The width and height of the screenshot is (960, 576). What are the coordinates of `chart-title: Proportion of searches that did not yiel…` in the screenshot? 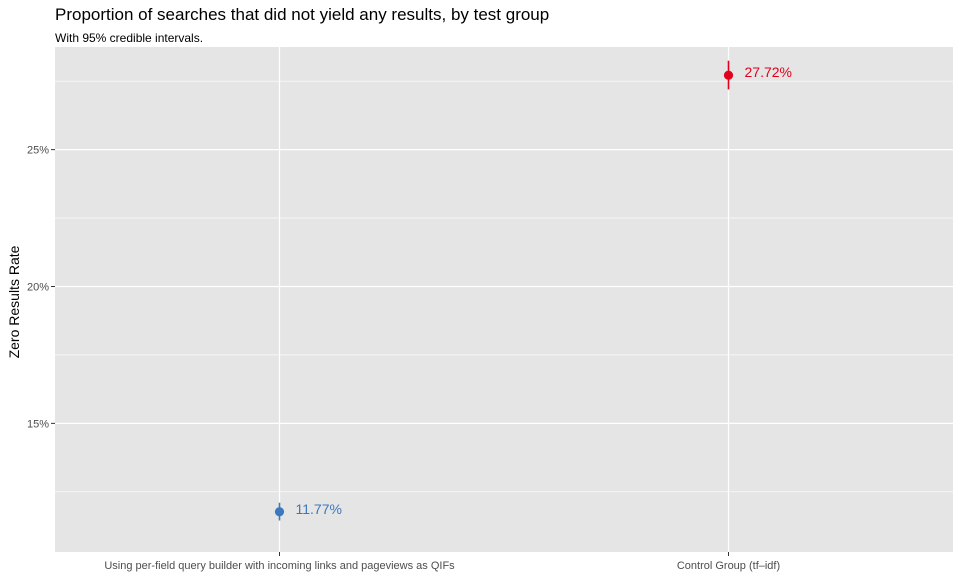 It's located at (302, 14).